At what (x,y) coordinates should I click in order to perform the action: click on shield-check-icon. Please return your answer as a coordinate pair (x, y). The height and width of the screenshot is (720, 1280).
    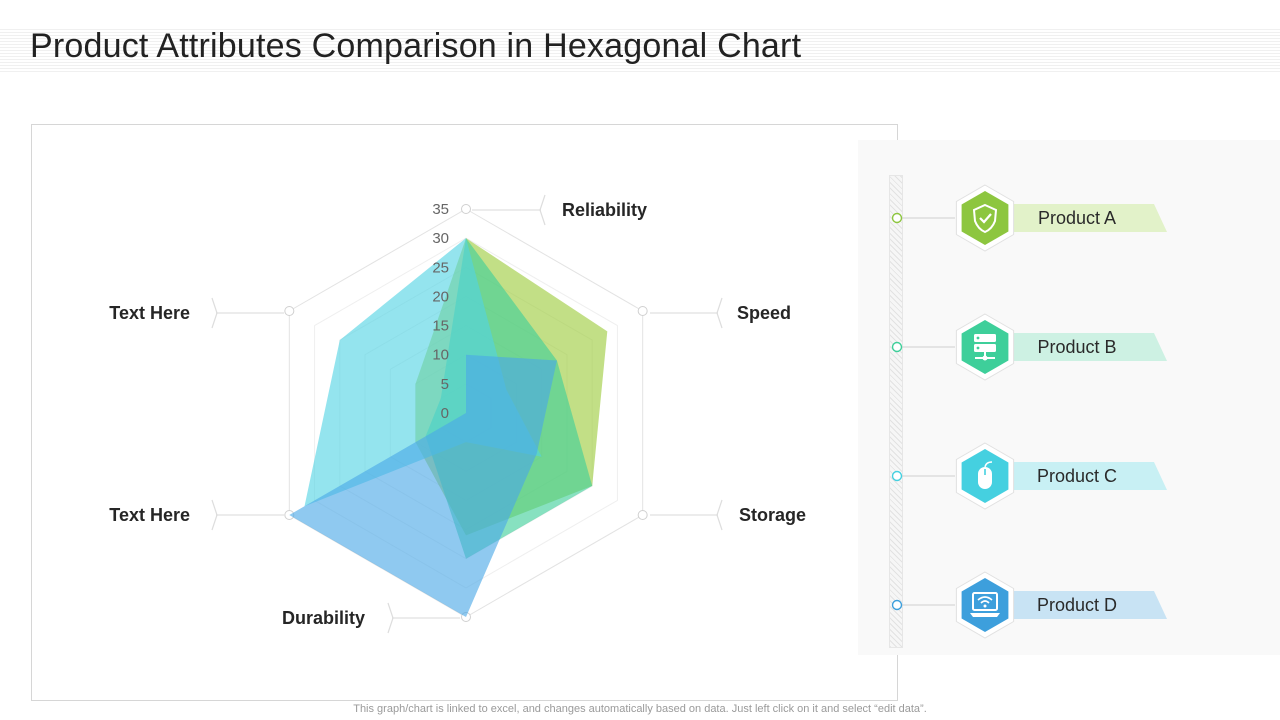
    Looking at the image, I should click on (985, 218).